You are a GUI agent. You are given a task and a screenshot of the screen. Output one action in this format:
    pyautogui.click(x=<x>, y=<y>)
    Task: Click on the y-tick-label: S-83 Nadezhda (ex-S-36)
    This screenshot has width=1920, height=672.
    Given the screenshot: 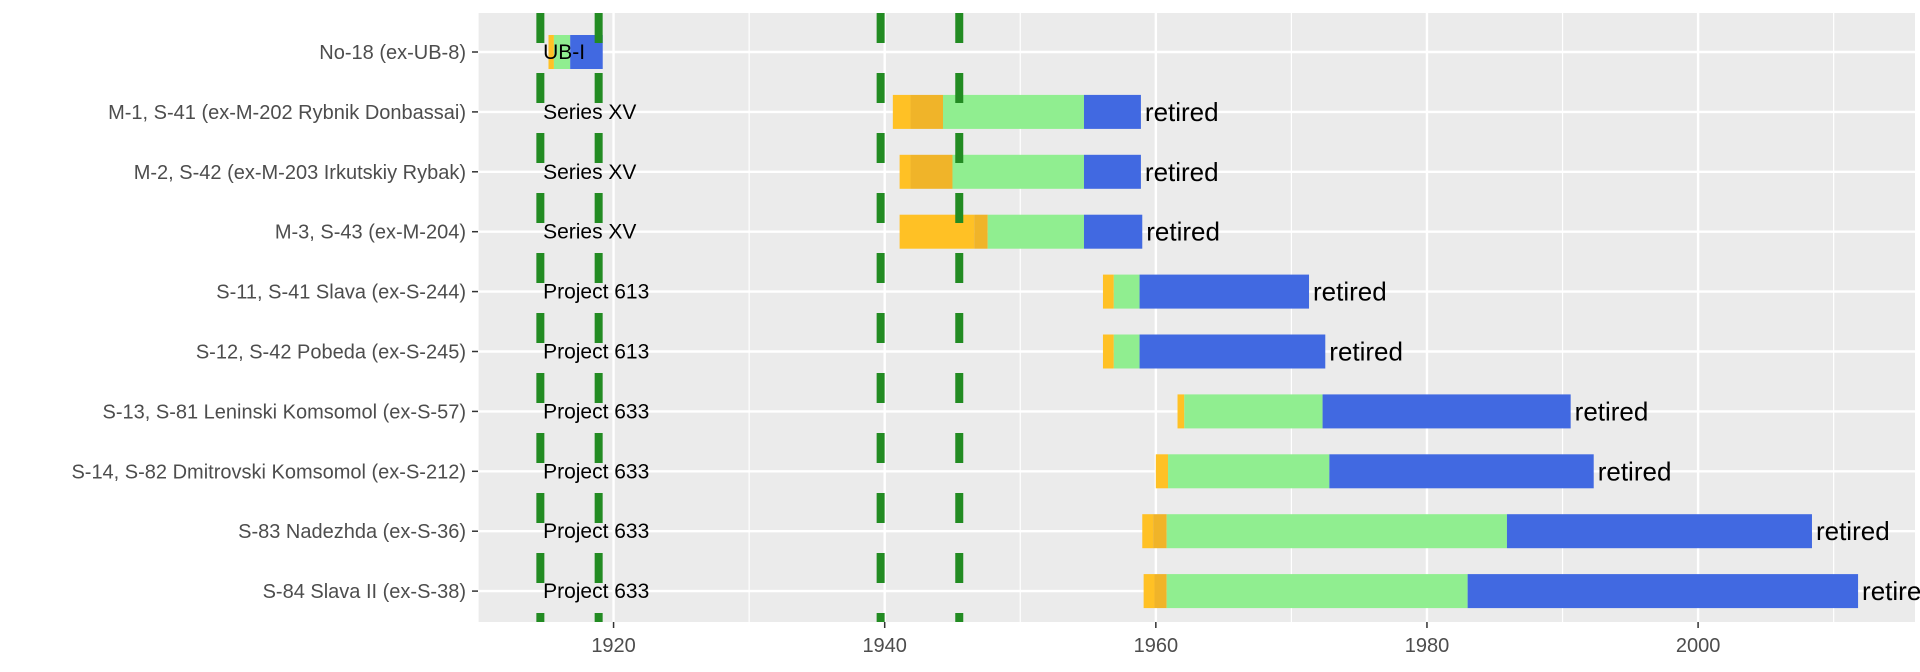 What is the action you would take?
    pyautogui.click(x=352, y=532)
    